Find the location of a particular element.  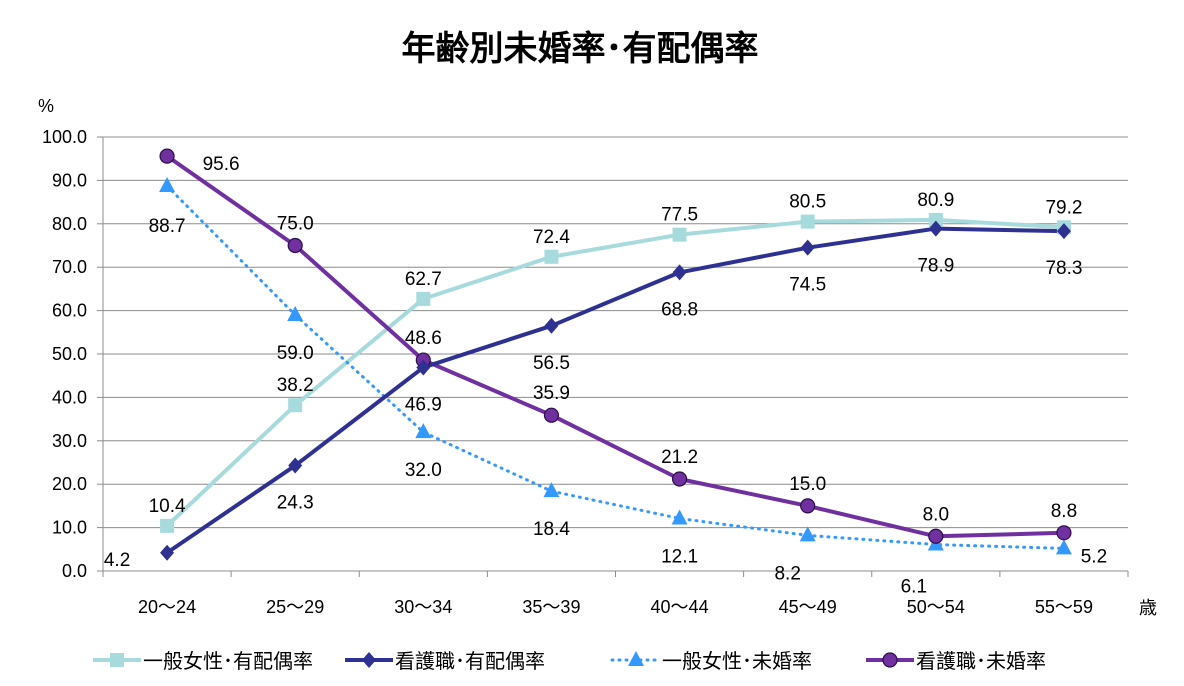

data-label: 5.2 is located at coordinates (1094, 556).